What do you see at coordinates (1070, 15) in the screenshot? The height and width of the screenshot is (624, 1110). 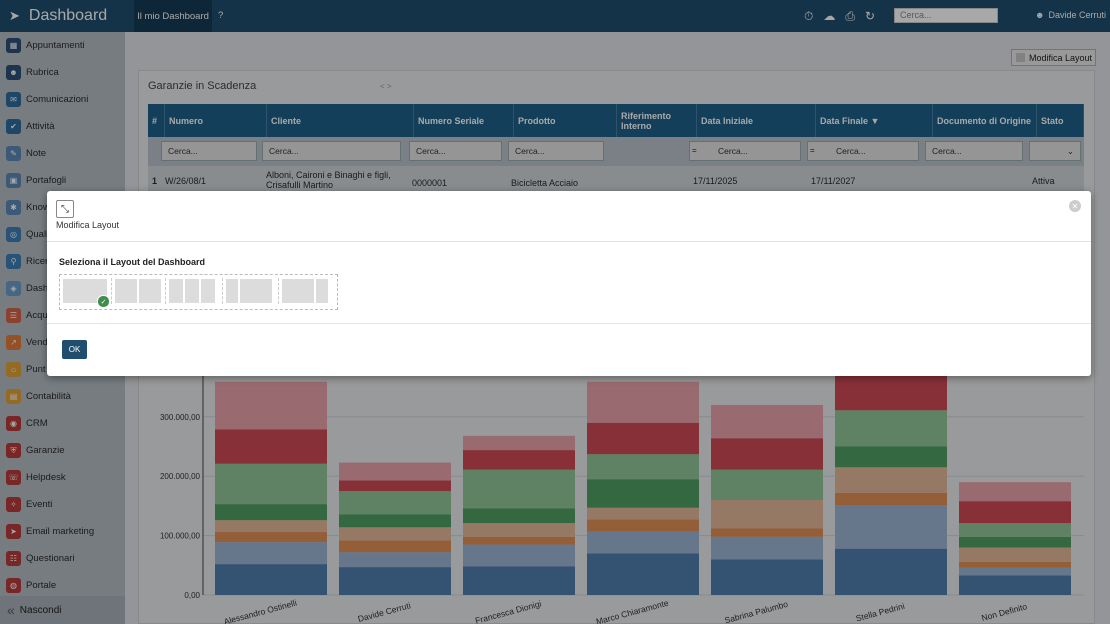 I see `user-menu: ☻ Davide Cerruti` at bounding box center [1070, 15].